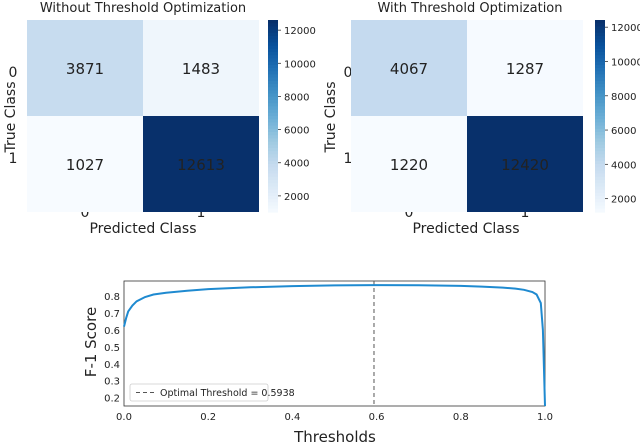  What do you see at coordinates (469, 8) in the screenshot?
I see `heatmap-title: With Threshold Optimization` at bounding box center [469, 8].